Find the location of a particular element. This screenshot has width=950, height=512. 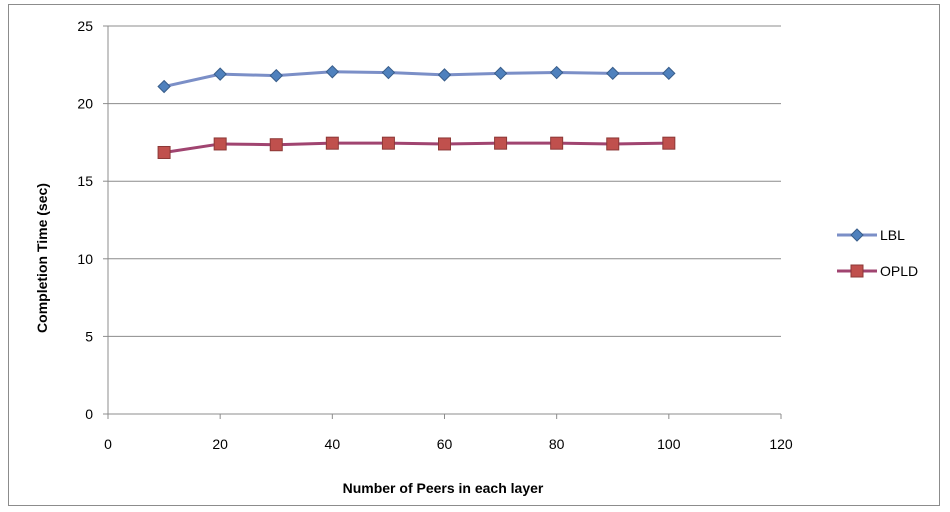

legend: LBL OPLD is located at coordinates (877, 253).